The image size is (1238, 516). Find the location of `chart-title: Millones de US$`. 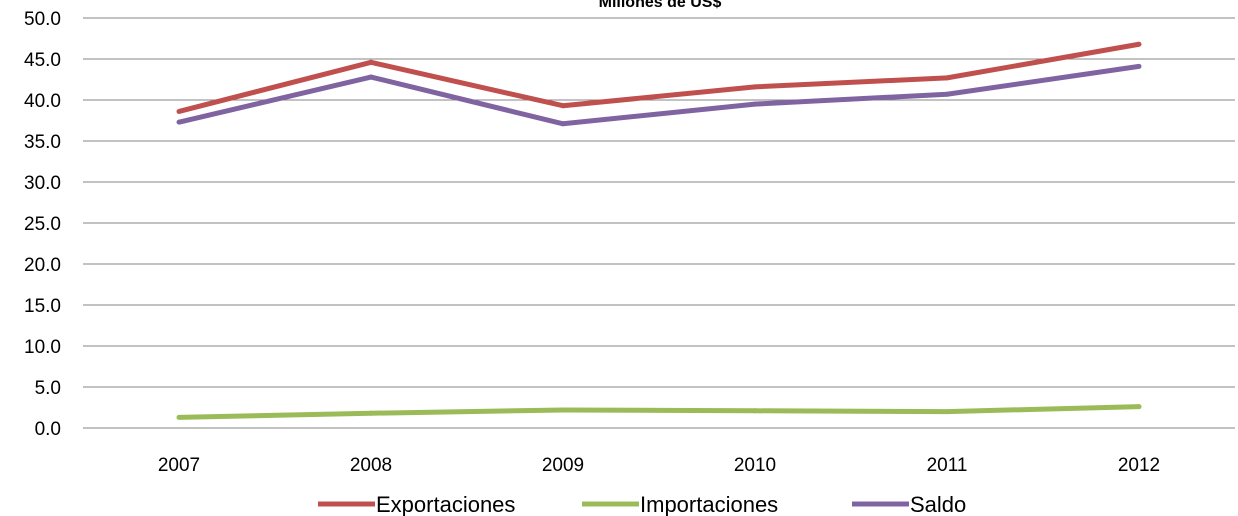

chart-title: Millones de US$ is located at coordinates (660, 5).